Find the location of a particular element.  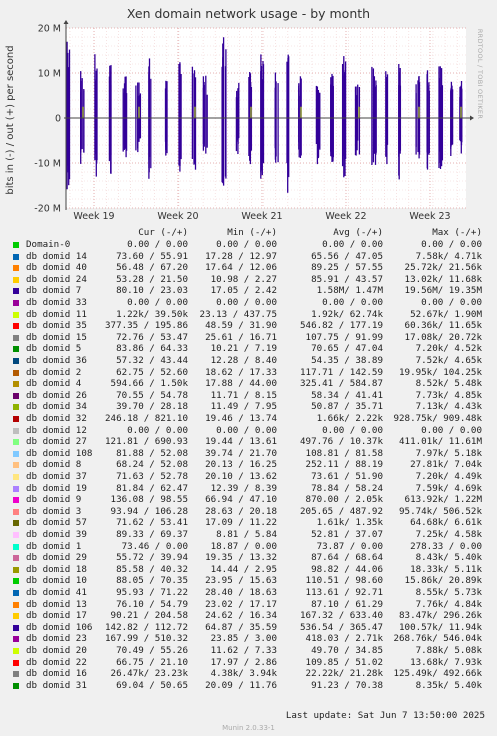

legend-value-cur: 93.94 / 106.28 is located at coordinates (149, 511).